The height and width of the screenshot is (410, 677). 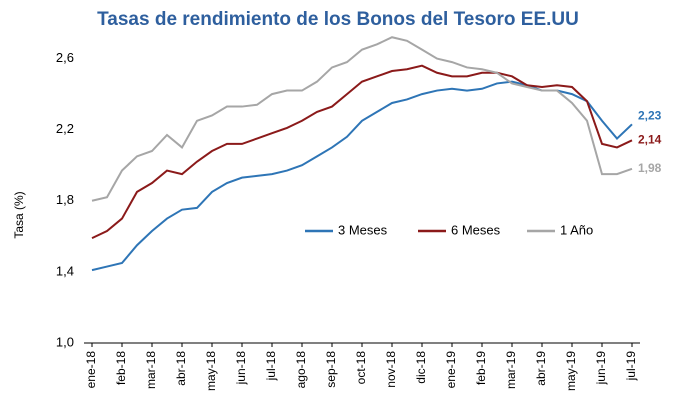 What do you see at coordinates (481, 368) in the screenshot?
I see `x-tick-label: feb-19` at bounding box center [481, 368].